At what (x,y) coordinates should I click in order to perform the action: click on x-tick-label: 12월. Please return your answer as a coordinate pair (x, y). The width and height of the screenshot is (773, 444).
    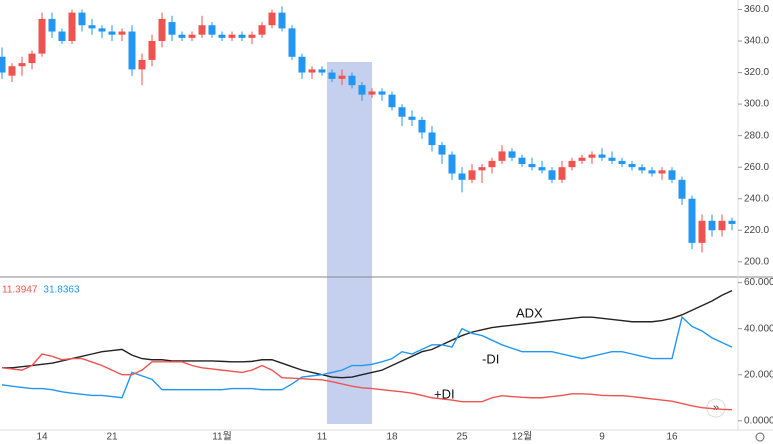
    Looking at the image, I should click on (522, 437).